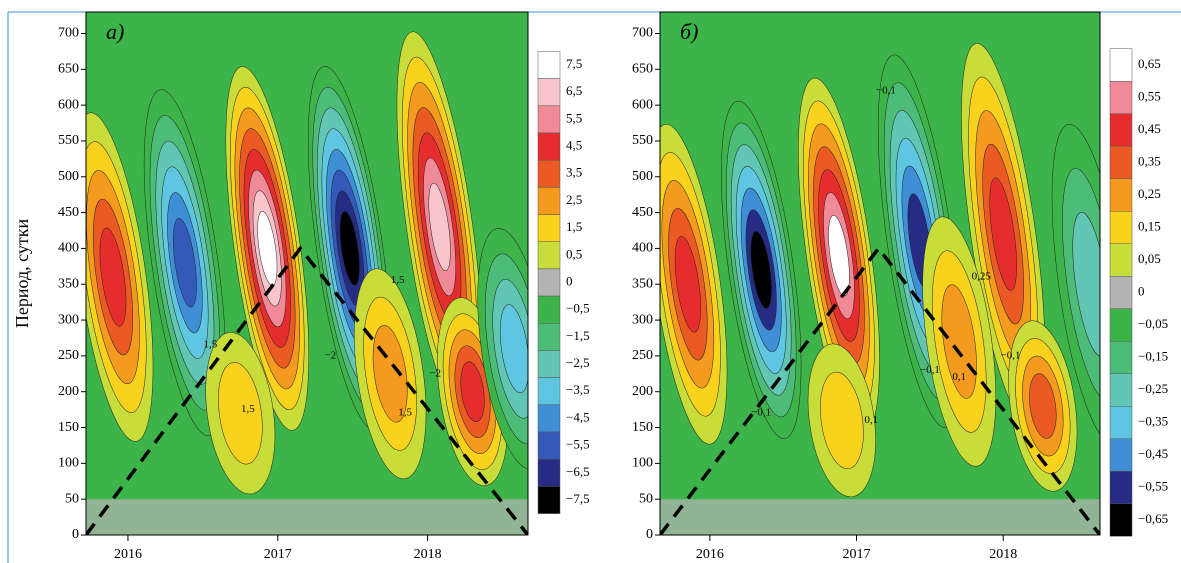 The width and height of the screenshot is (1181, 563). I want to click on colorbar-label: 0,15, so click(1149, 225).